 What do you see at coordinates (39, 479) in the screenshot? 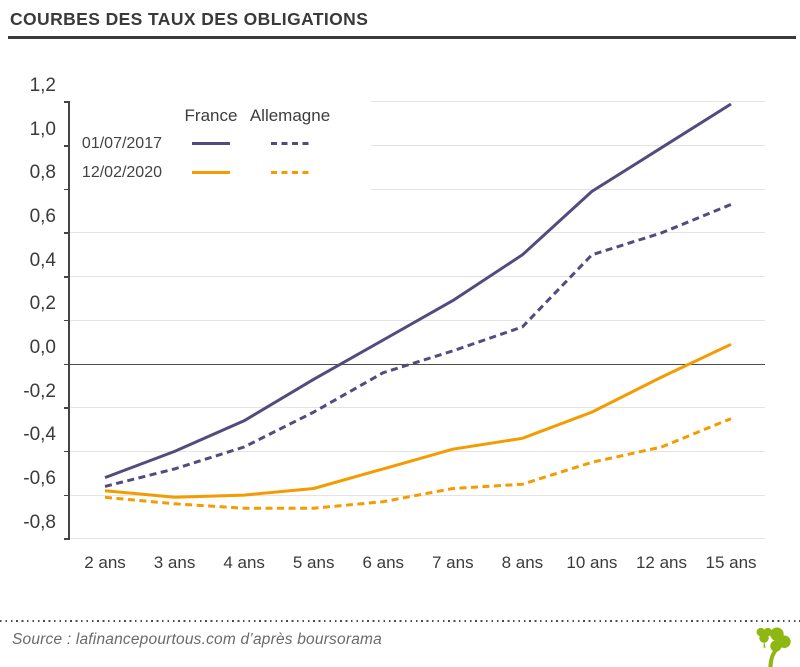
I see `y-tick-label: -0,6` at bounding box center [39, 479].